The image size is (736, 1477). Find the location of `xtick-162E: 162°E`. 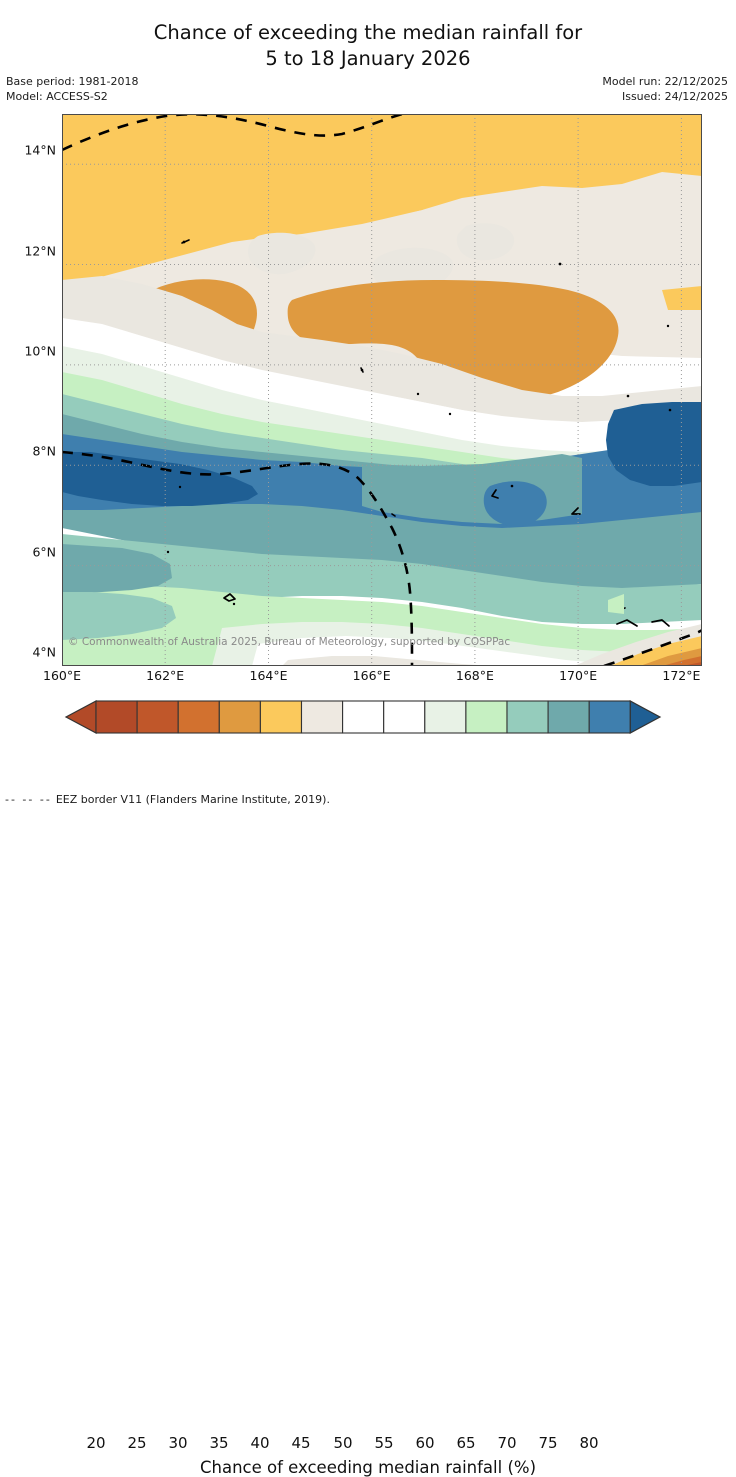

xtick-162E: 162°E is located at coordinates (165, 675).